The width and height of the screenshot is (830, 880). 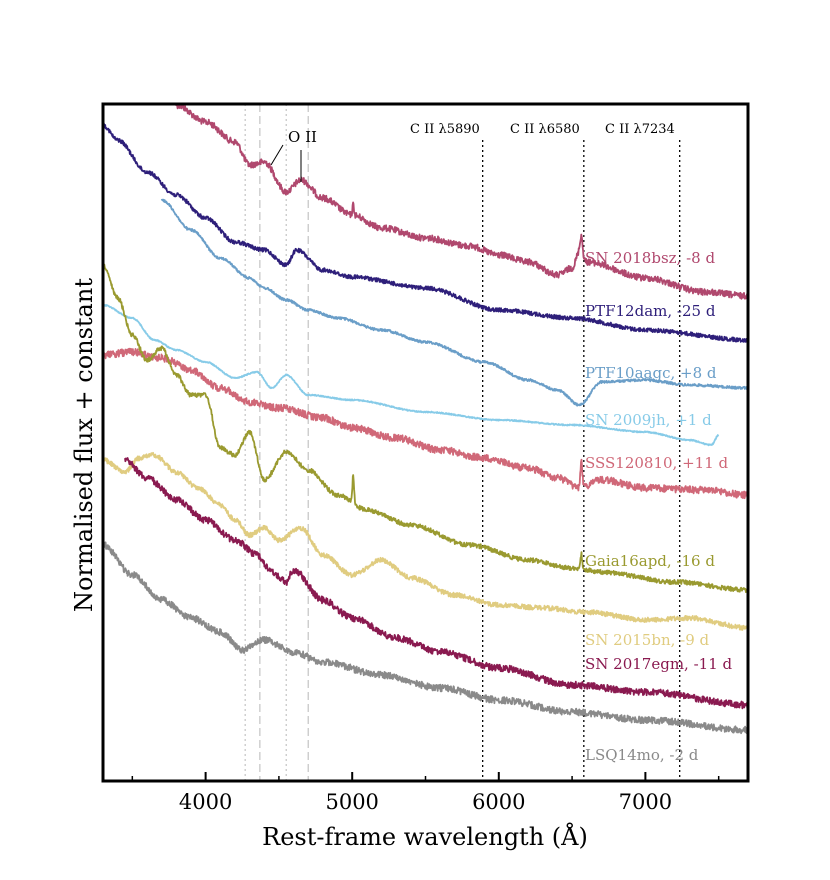 What do you see at coordinates (647, 640) in the screenshot?
I see `series-label: SN 2015bn, -9 d` at bounding box center [647, 640].